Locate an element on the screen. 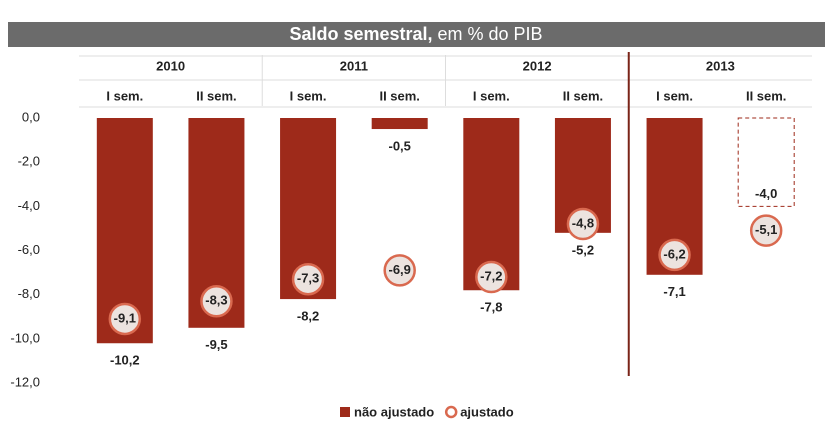 The image size is (832, 423). value-label: -7,2 is located at coordinates (491, 275).